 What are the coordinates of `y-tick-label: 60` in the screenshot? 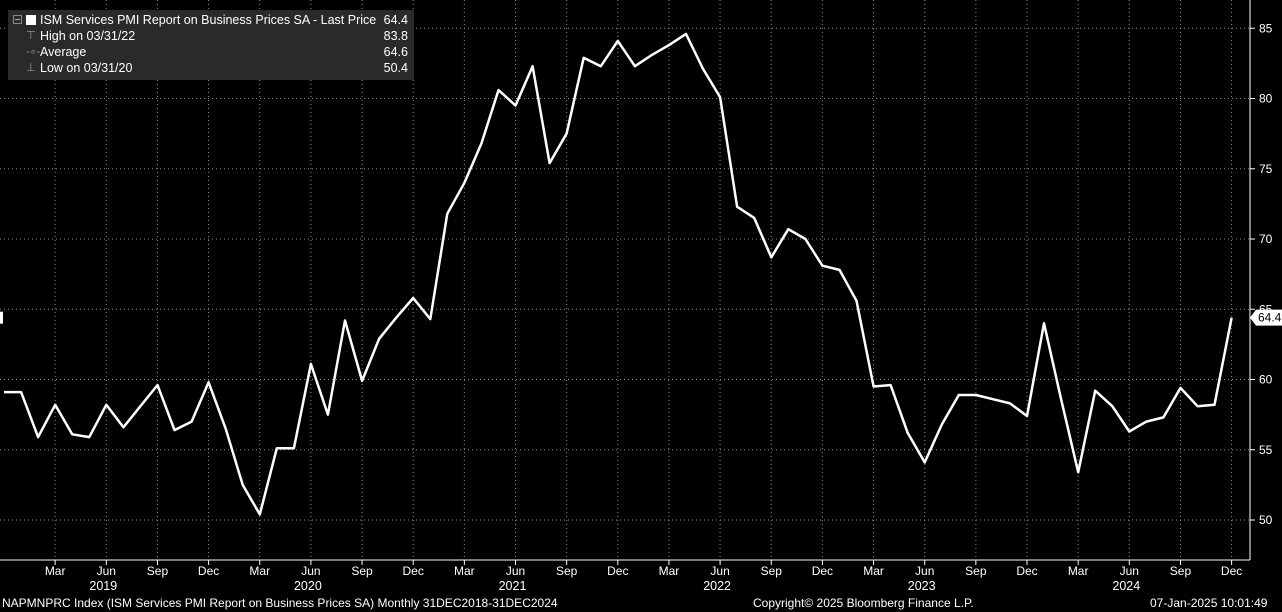 It's located at (1266, 380).